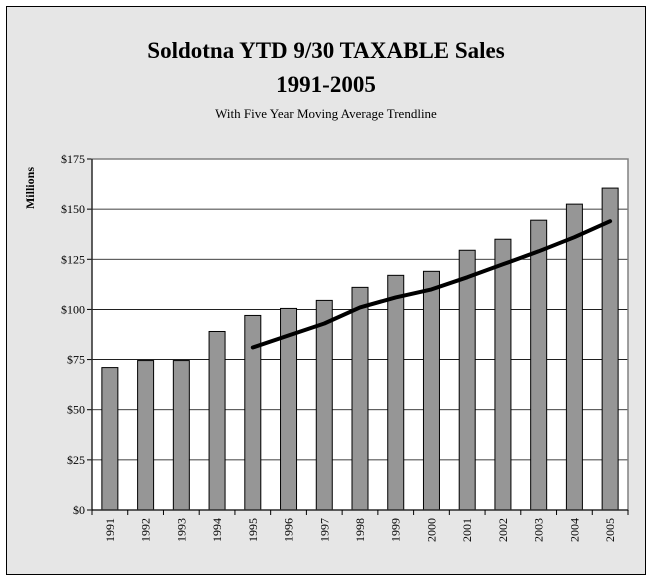 This screenshot has height=581, width=652. I want to click on x-tick-label-1994: 1994, so click(217, 530).